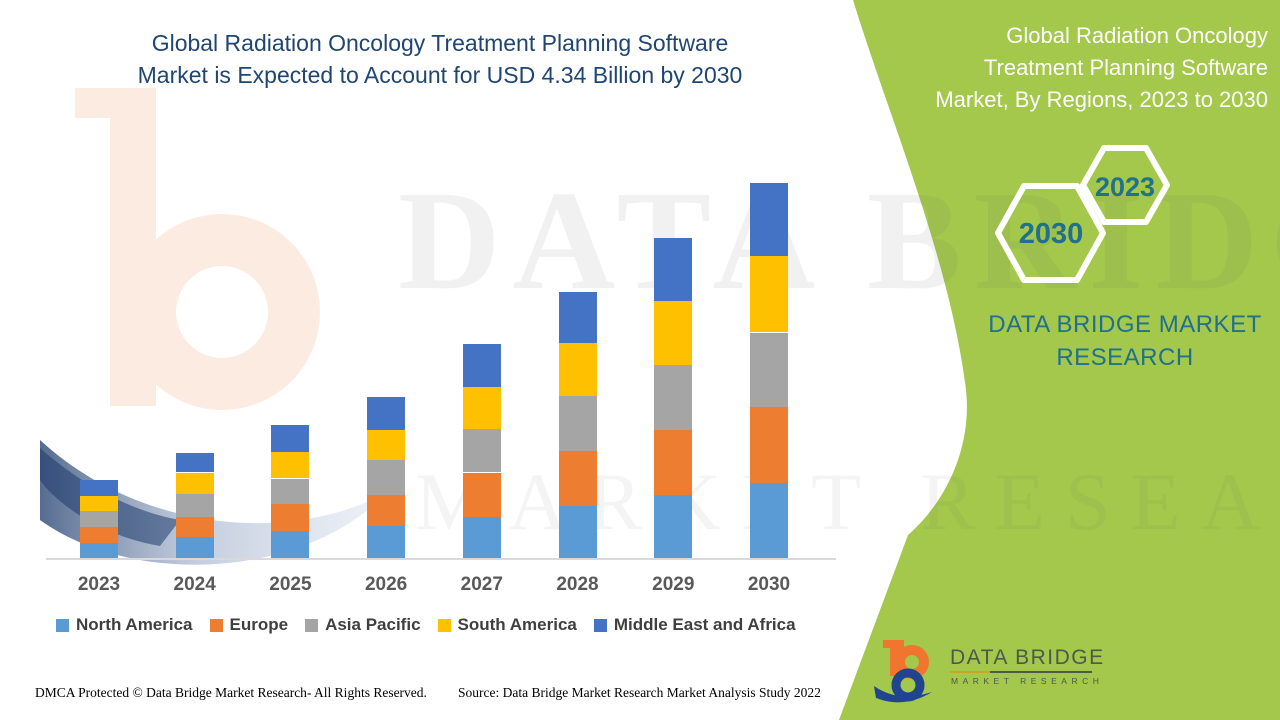  I want to click on bar-2024-north-america, so click(194, 547).